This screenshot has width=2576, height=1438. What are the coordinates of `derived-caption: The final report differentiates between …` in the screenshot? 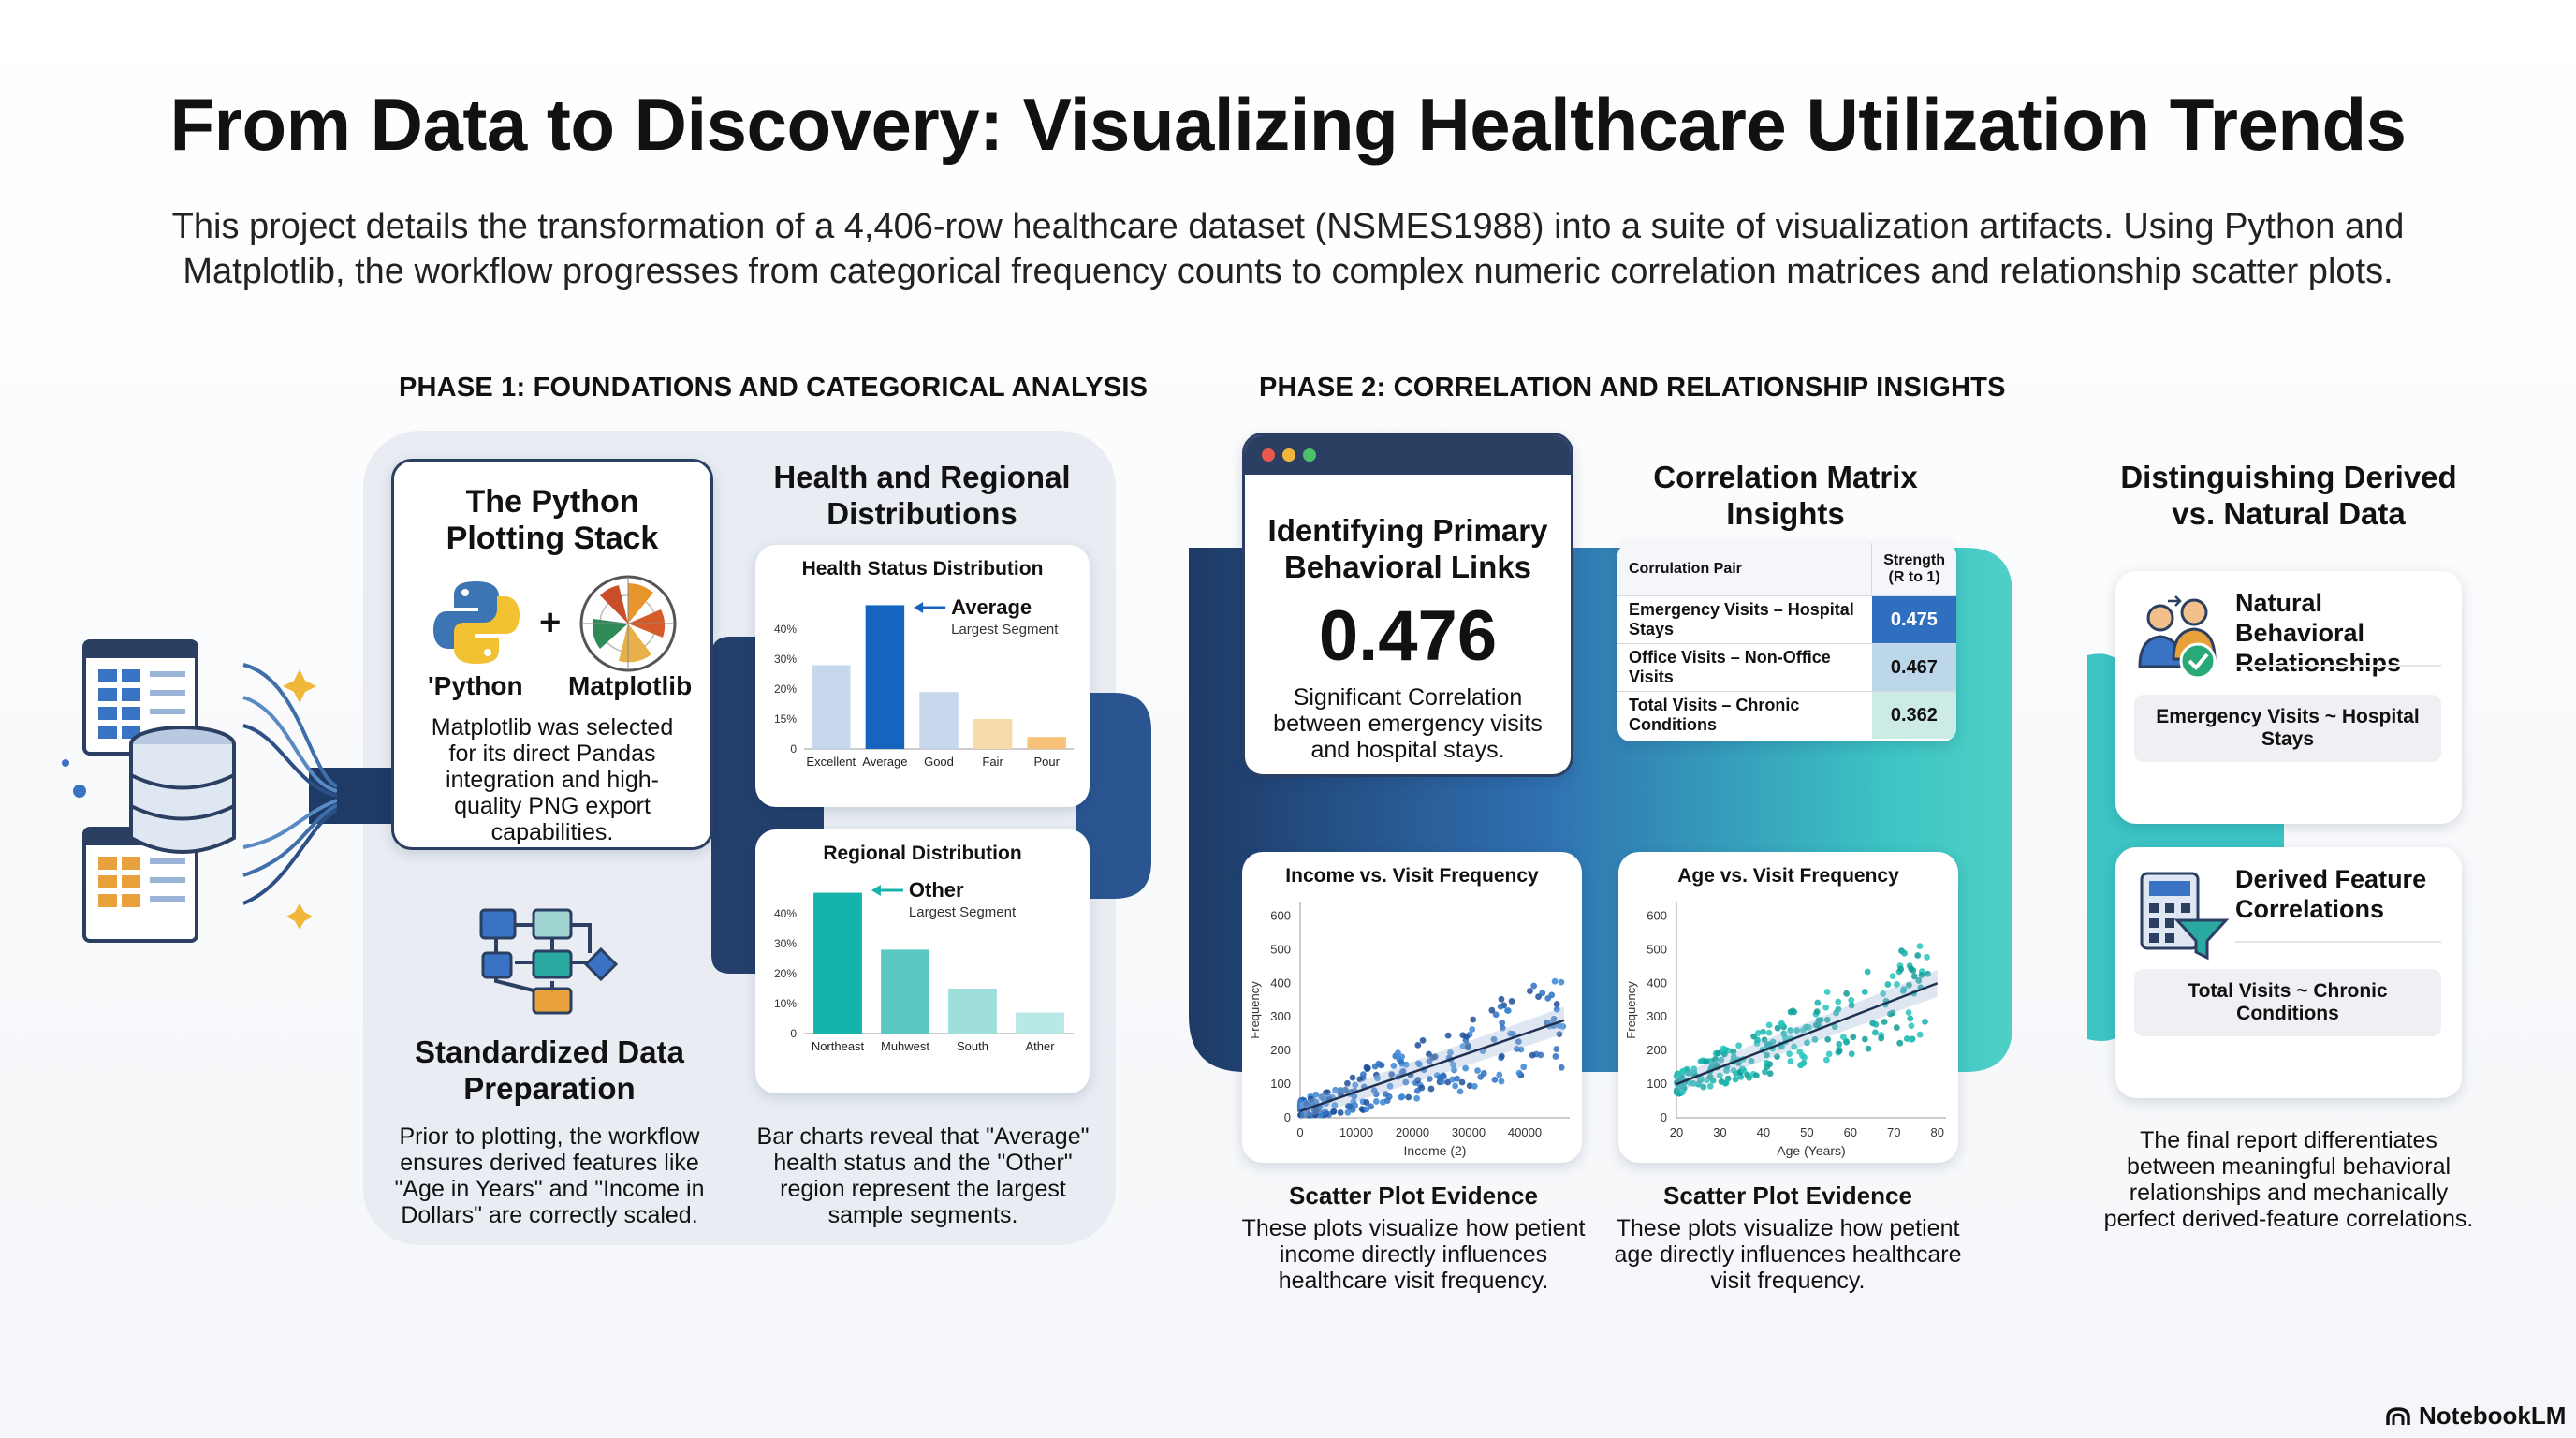 It's located at (2289, 1179).